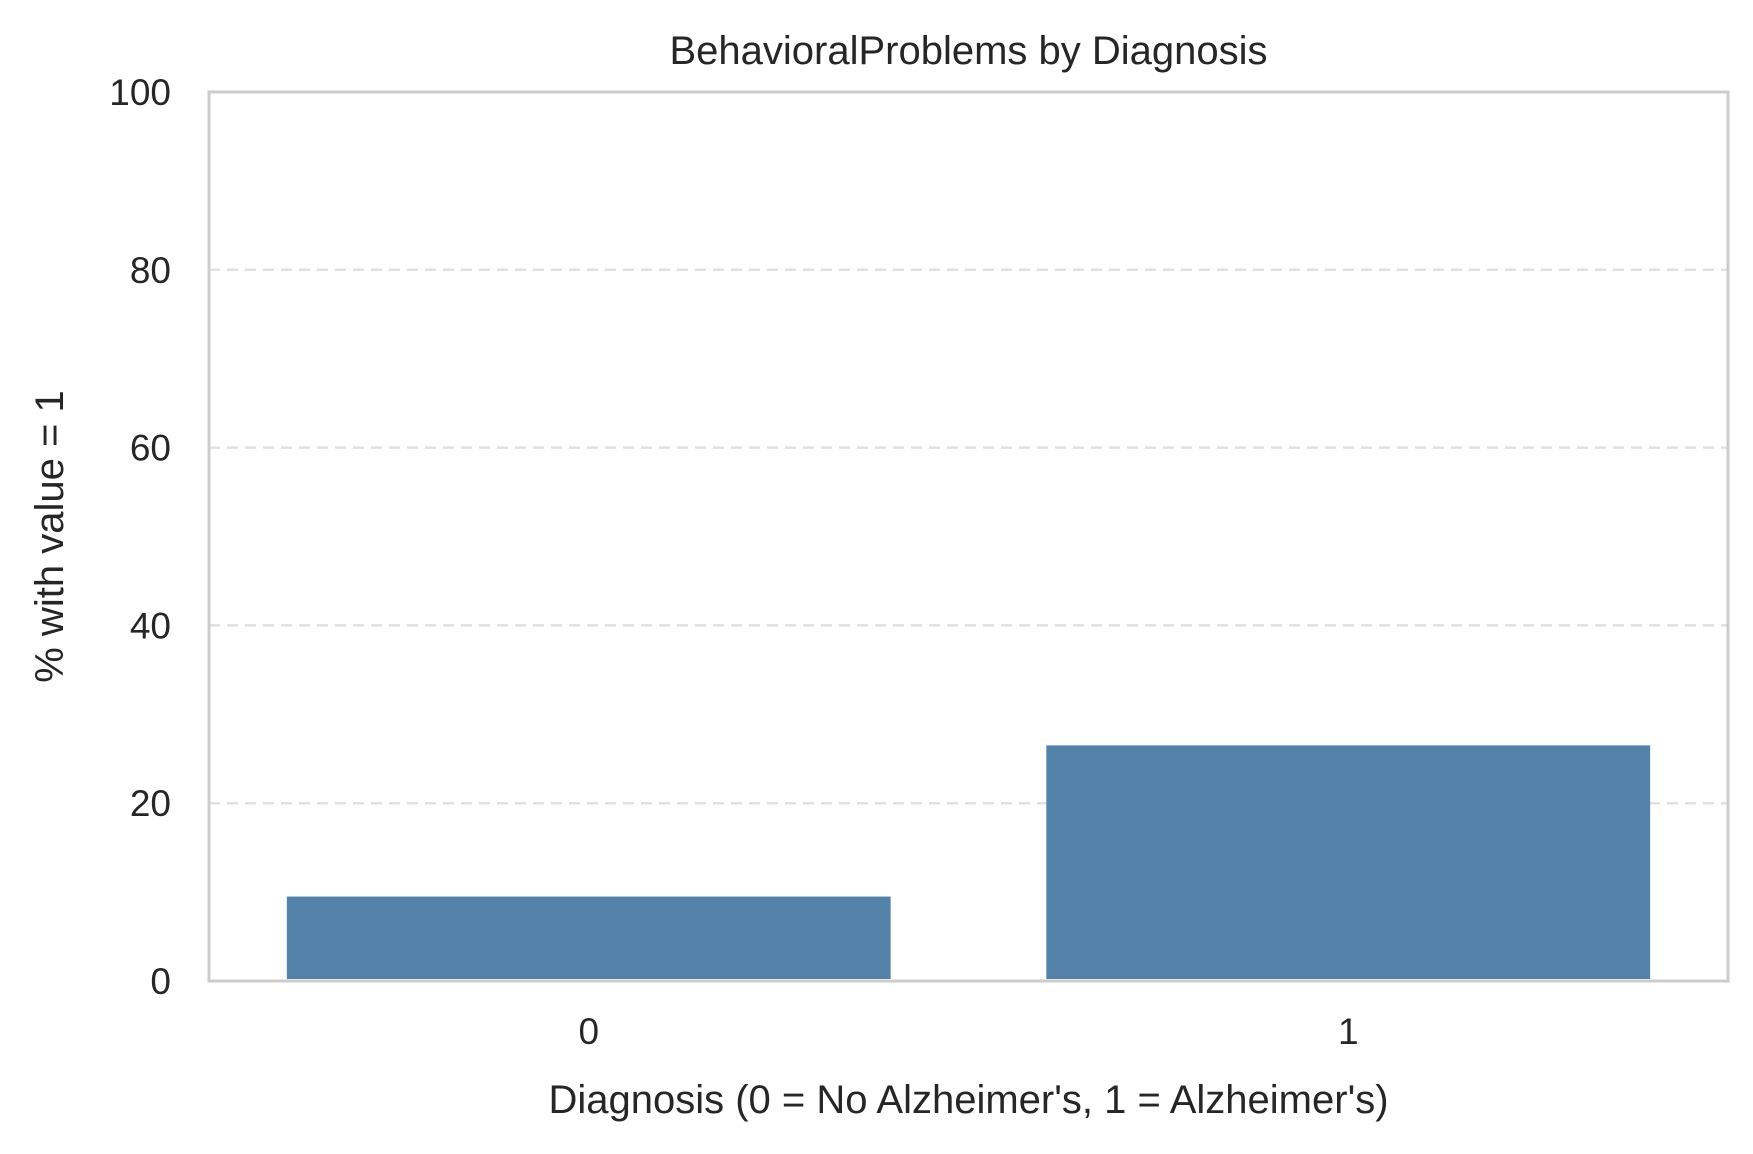 This screenshot has height=1154, width=1753. What do you see at coordinates (140, 92) in the screenshot?
I see `y-tick-label: 100` at bounding box center [140, 92].